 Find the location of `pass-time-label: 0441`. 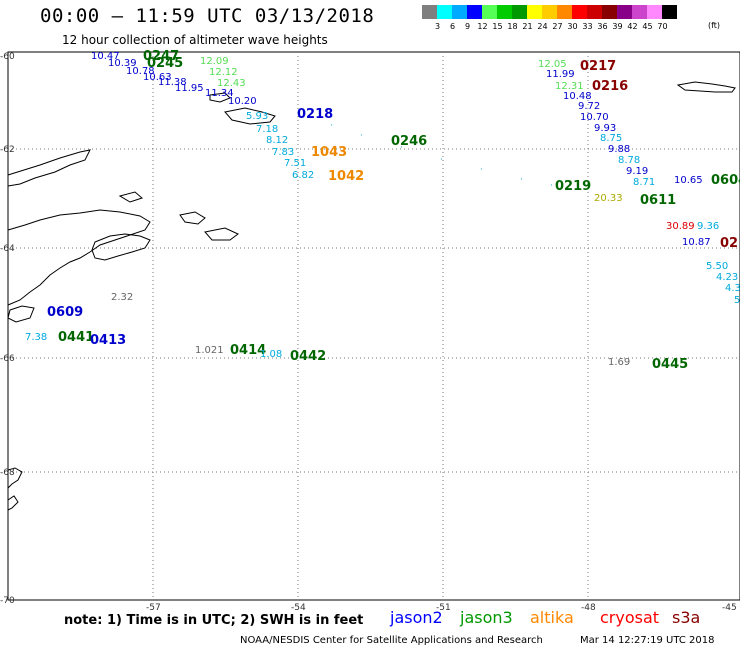

pass-time-label: 0441 is located at coordinates (76, 337).